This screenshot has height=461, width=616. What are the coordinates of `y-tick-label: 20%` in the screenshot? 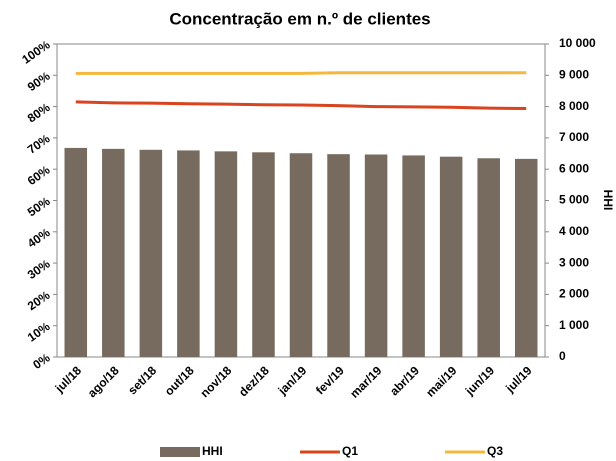 It's located at (39, 300).